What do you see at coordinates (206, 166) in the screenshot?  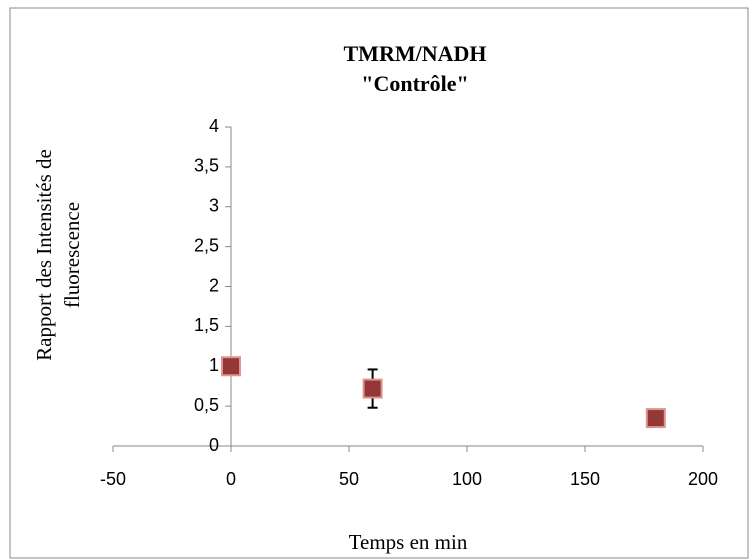 I see `y-tick-label: 3,5` at bounding box center [206, 166].